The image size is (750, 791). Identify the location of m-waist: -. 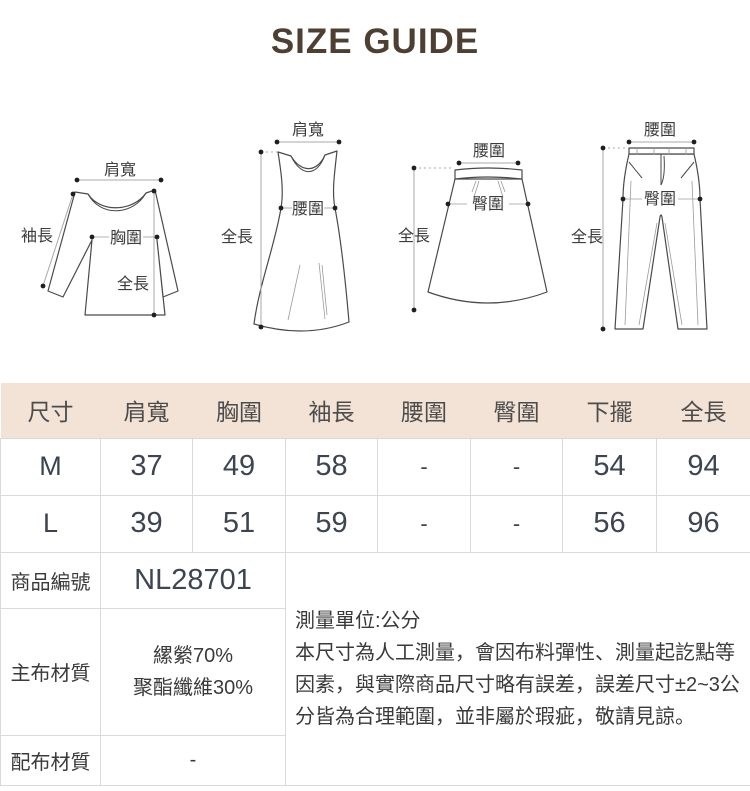
(424, 466).